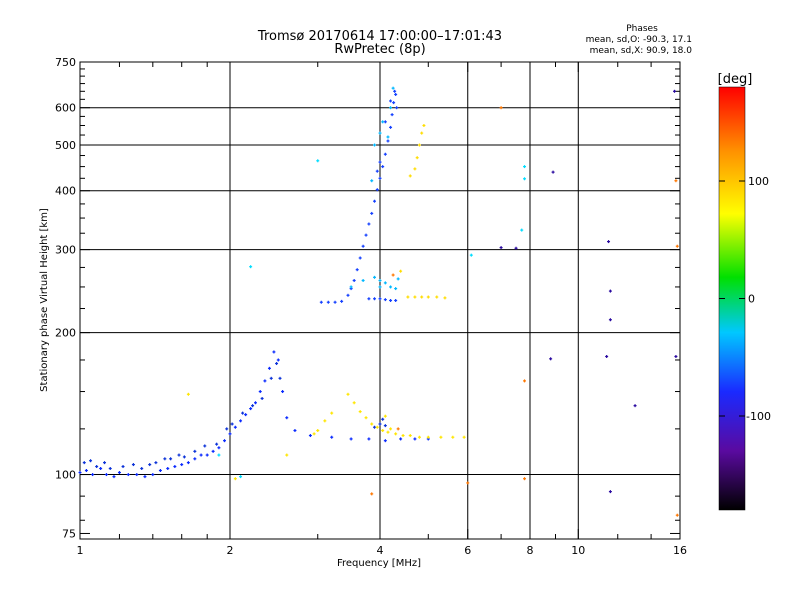  I want to click on y-tick-label: 200, so click(65, 333).